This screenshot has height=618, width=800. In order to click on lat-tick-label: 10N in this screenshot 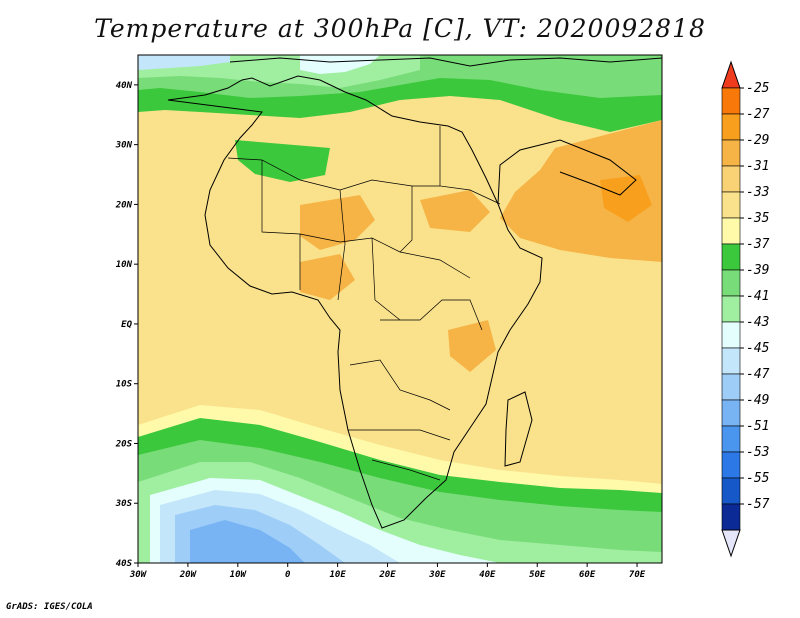, I will do `click(124, 265)`.